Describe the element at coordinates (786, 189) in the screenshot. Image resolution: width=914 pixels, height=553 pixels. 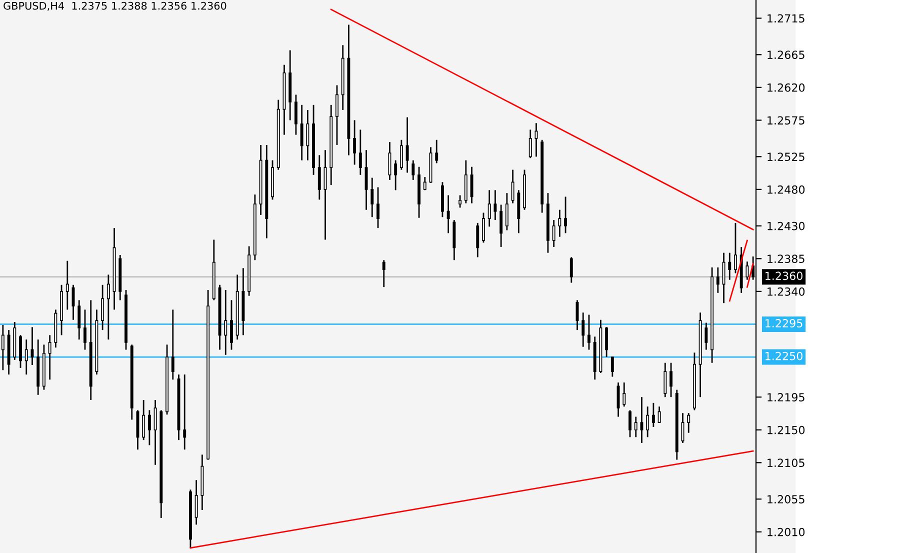
I see `y-tick-label: 1.2480` at that location.